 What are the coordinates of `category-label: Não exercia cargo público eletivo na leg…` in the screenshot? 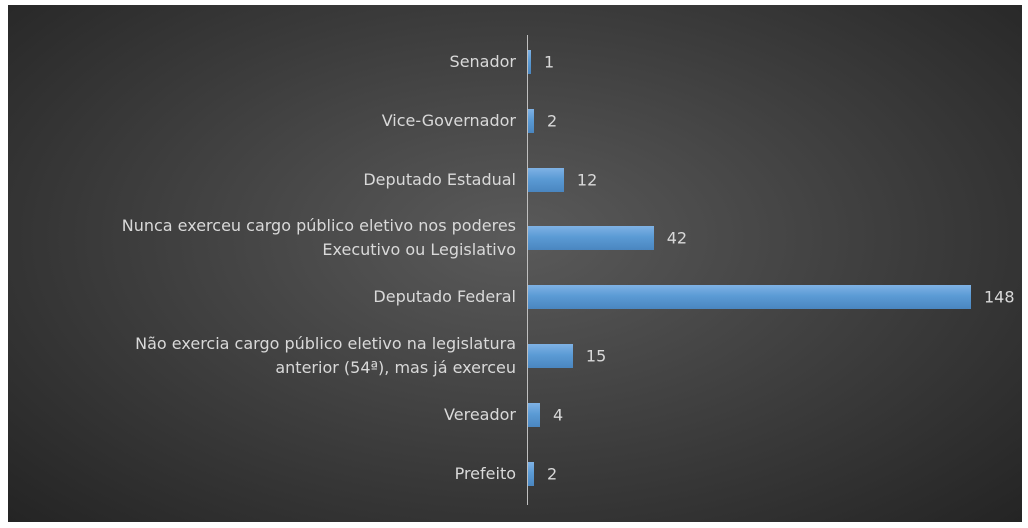 It's located at (325, 355).